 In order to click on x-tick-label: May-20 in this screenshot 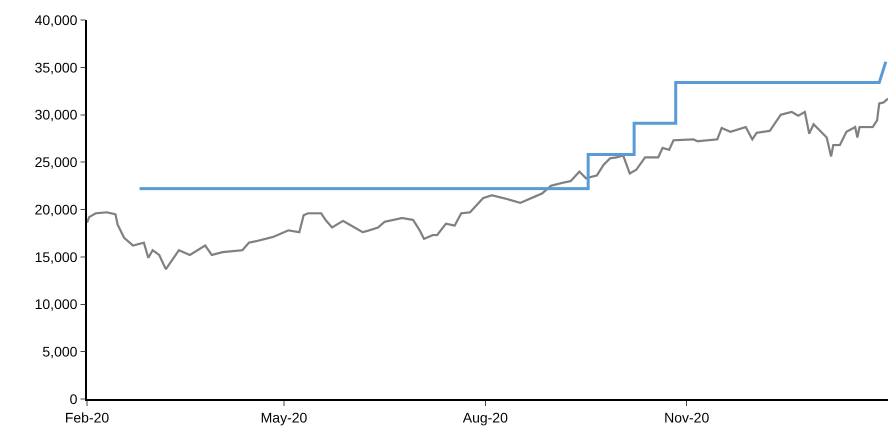, I will do `click(284, 418)`.